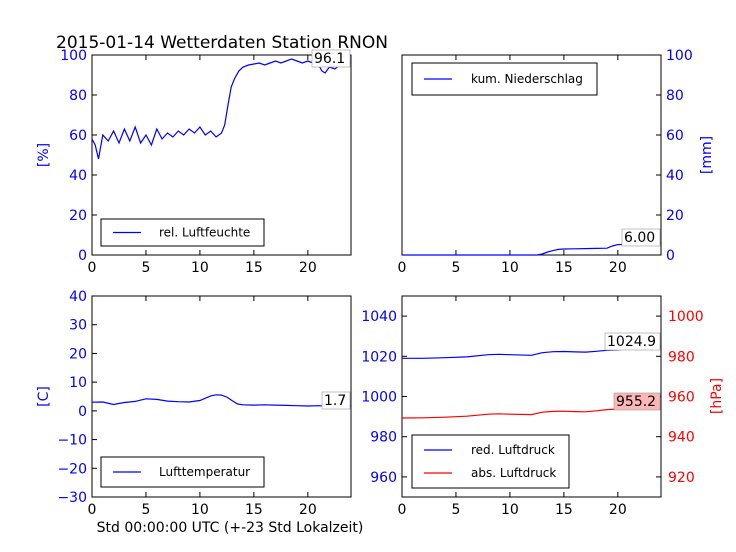 The image size is (736, 552). What do you see at coordinates (72, 469) in the screenshot?
I see `y-tick-label: −20` at bounding box center [72, 469].